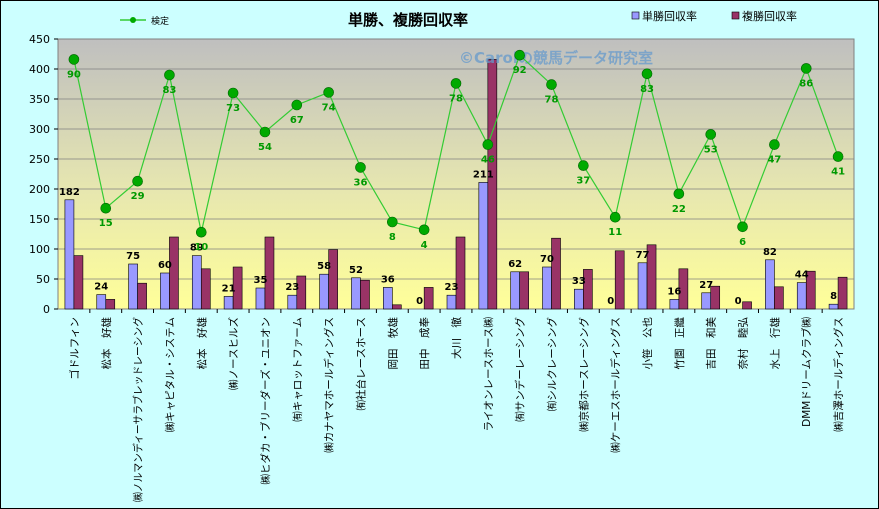  Describe the element at coordinates (556, 58) in the screenshot. I see `watermark: ©Carolの競馬データ研究室` at that location.